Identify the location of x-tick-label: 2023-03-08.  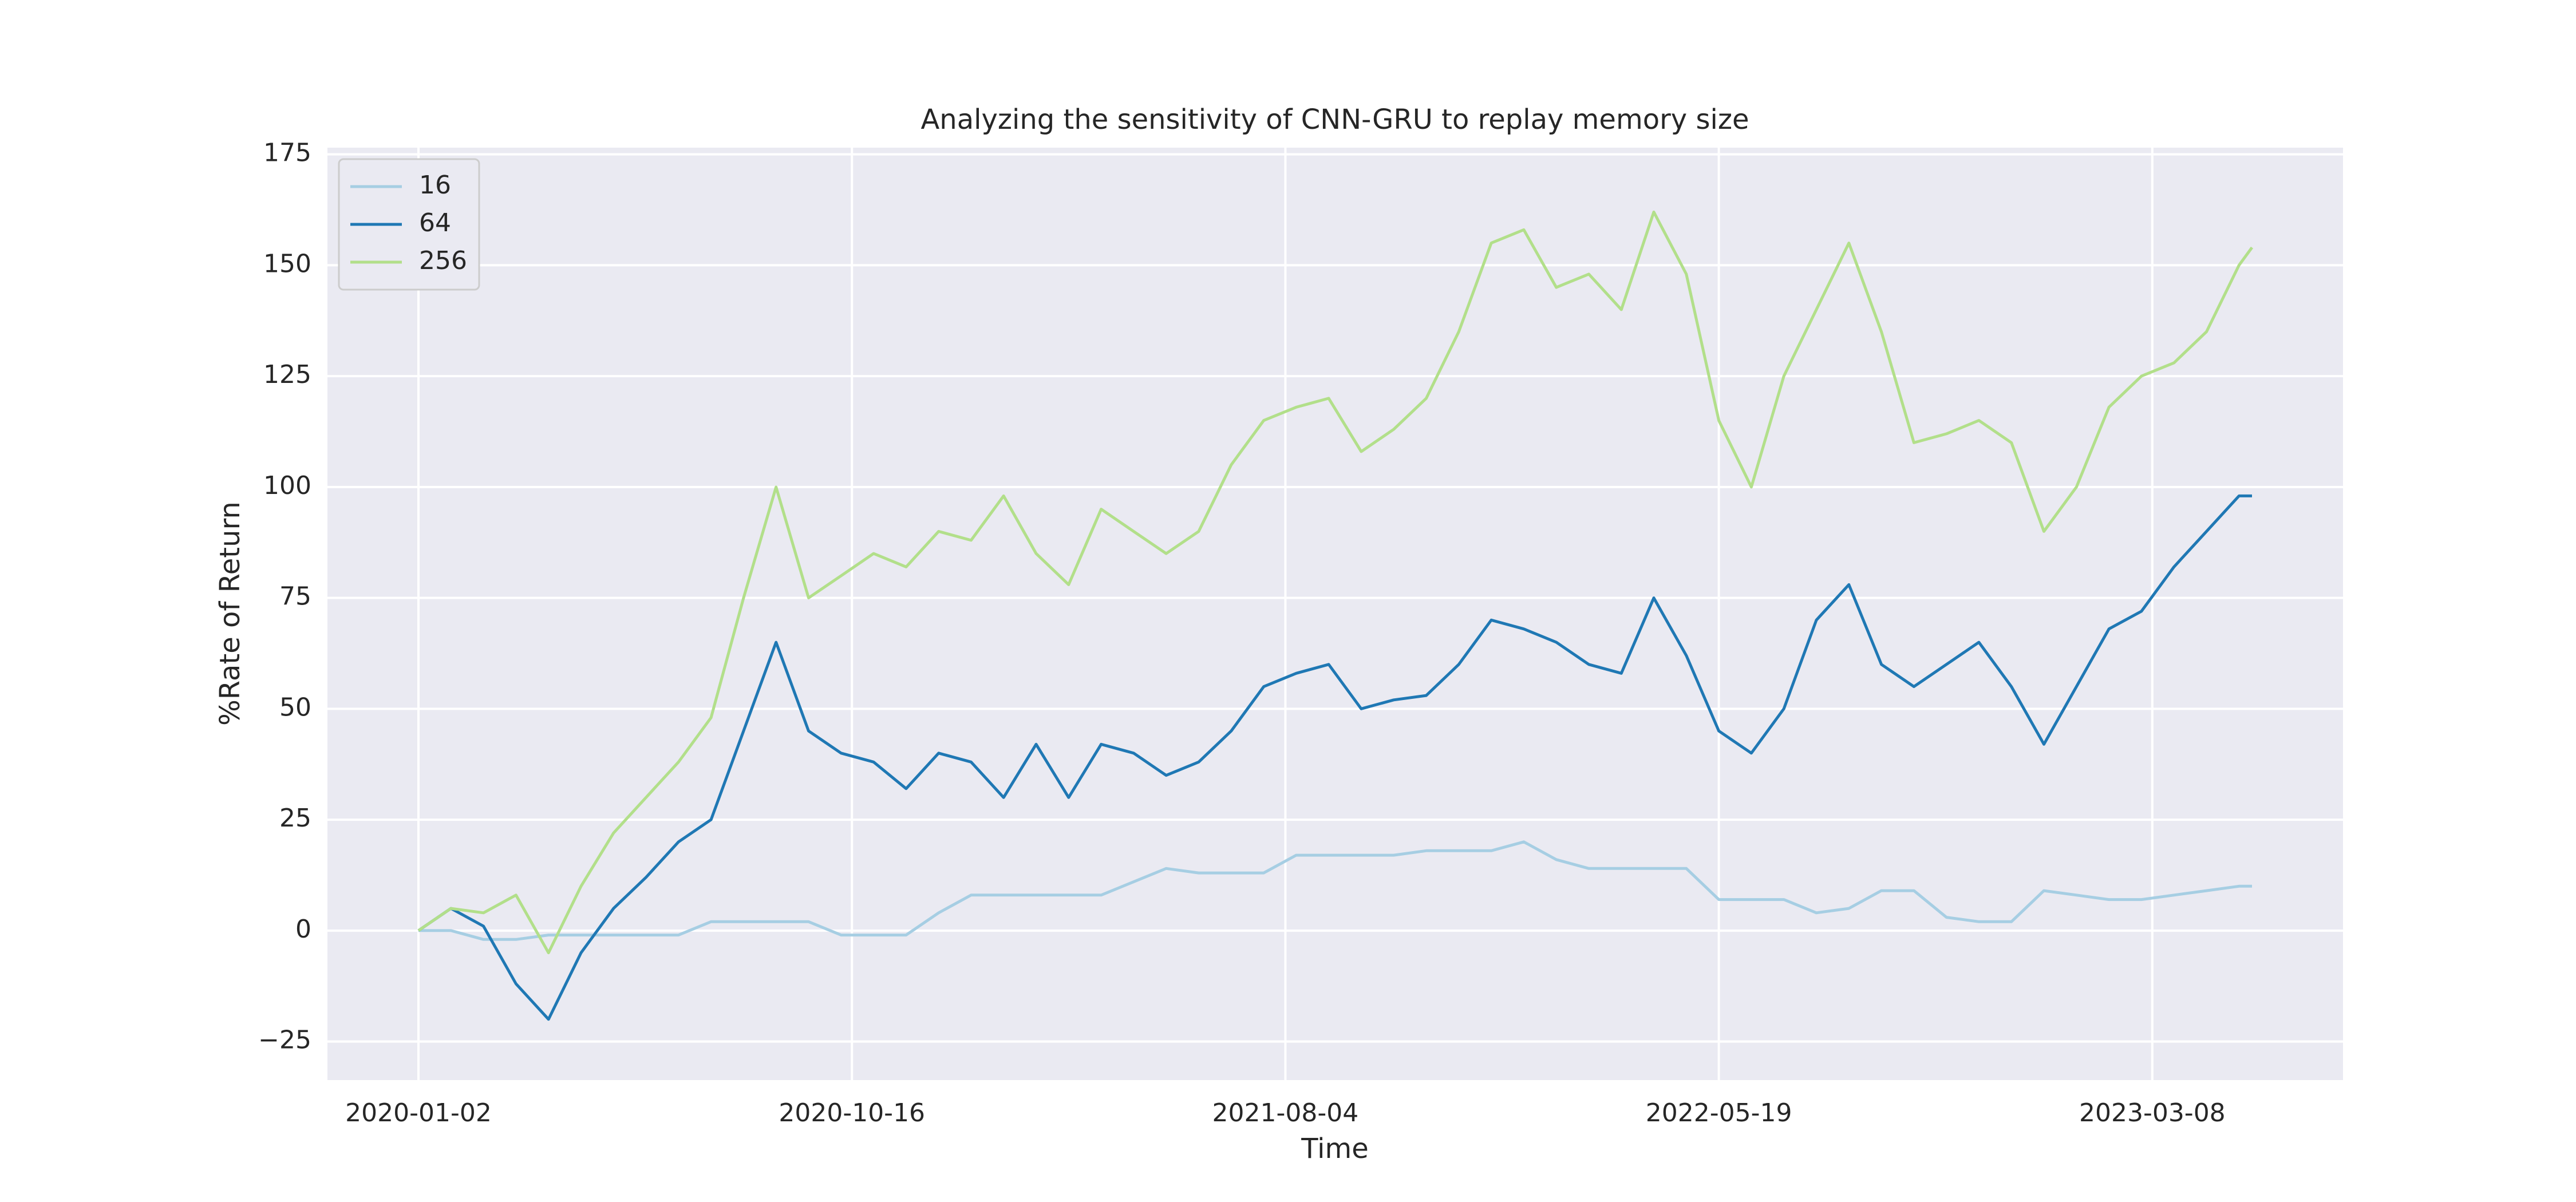
(2152, 1113).